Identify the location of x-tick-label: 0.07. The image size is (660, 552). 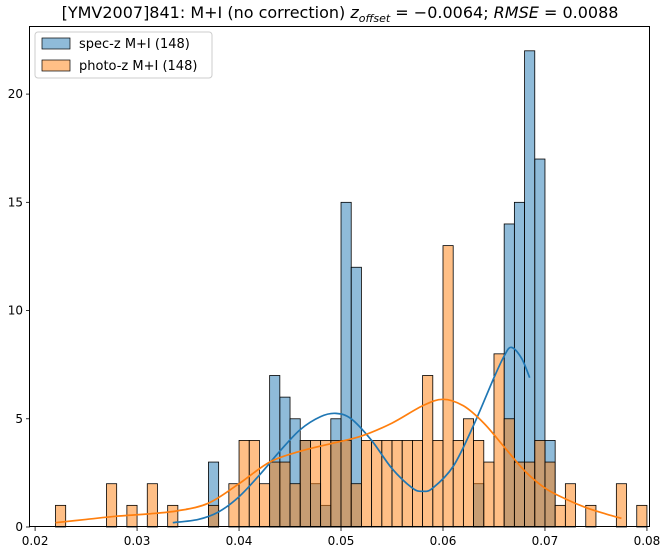
(545, 541).